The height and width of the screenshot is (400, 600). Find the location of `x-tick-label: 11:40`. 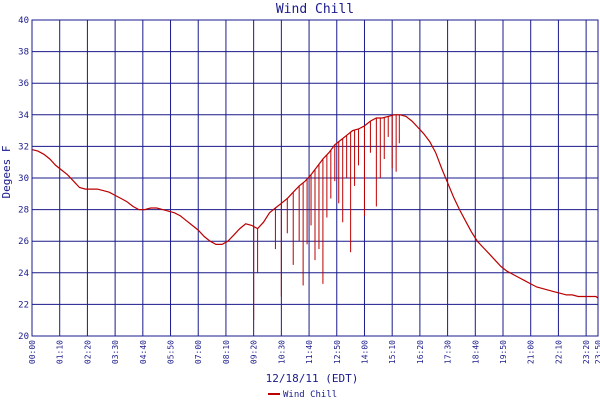

x-tick-label: 11:40 is located at coordinates (309, 352).